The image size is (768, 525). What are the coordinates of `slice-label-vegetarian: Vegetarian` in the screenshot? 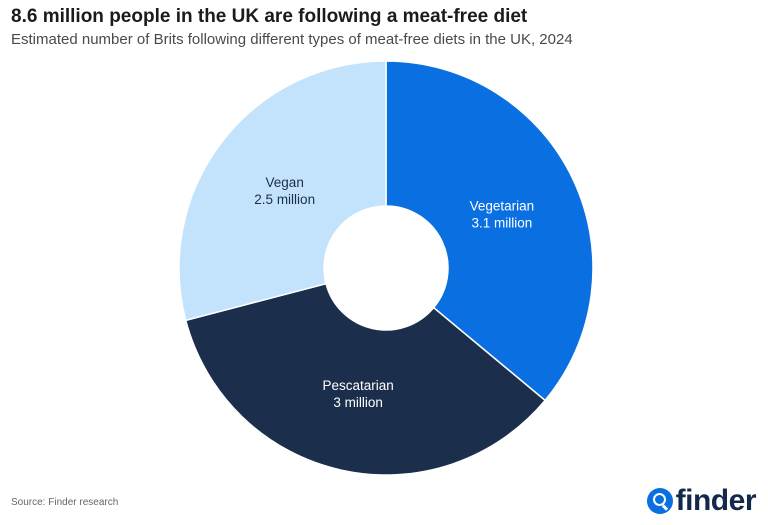 It's located at (502, 206).